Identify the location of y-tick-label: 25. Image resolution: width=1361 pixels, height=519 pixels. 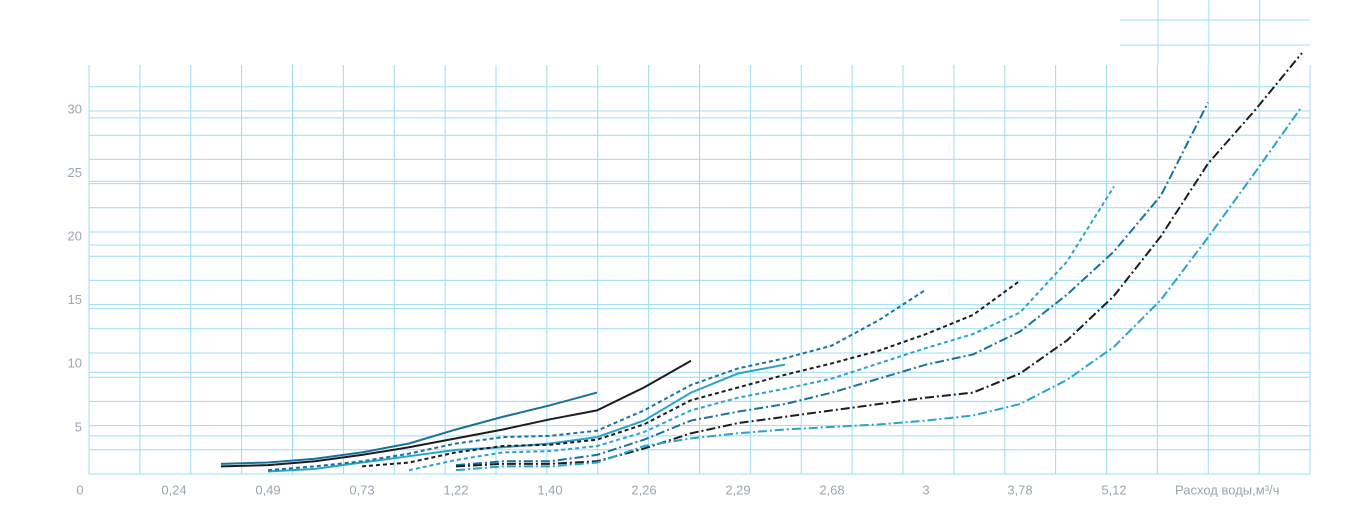
(75, 172).